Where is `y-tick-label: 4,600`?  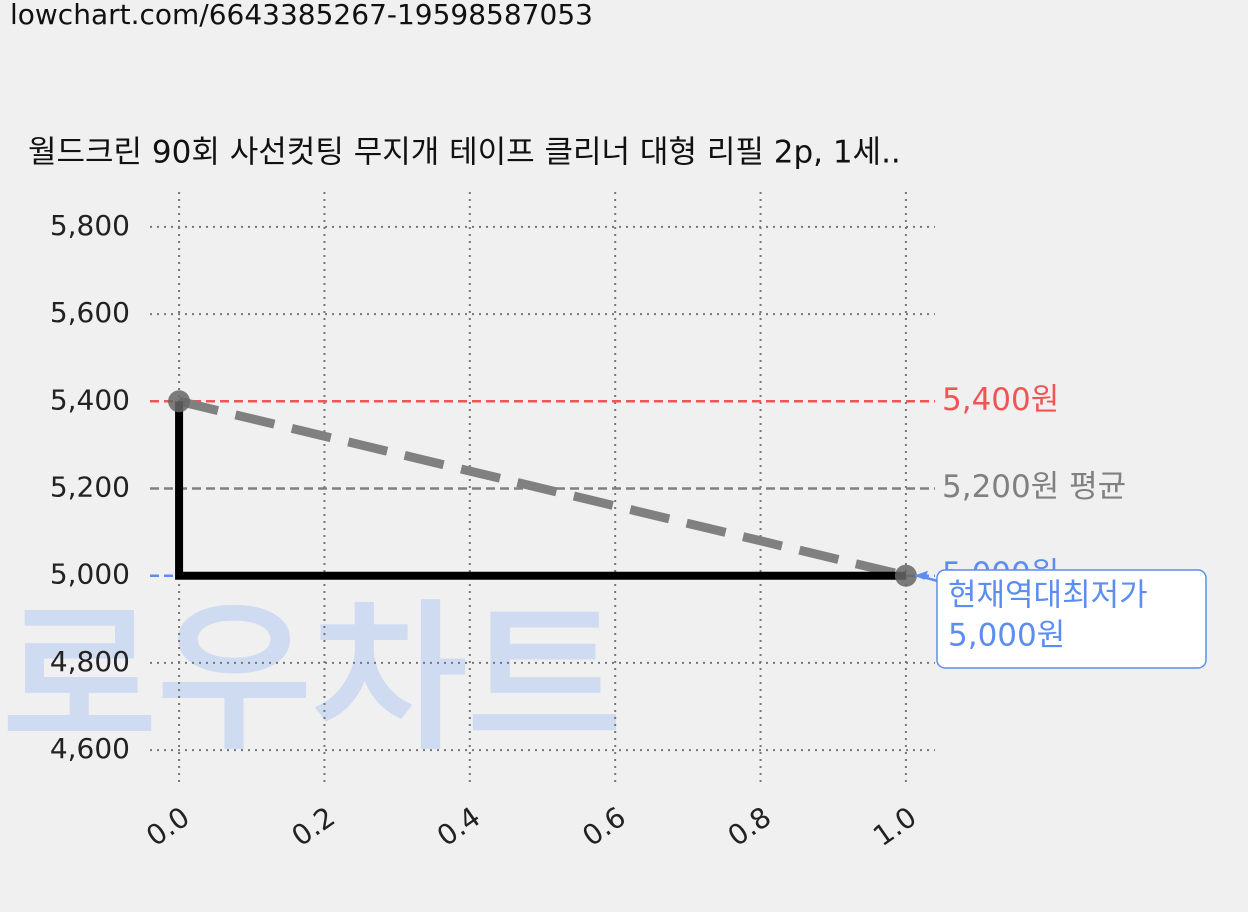
y-tick-label: 4,600 is located at coordinates (90, 748).